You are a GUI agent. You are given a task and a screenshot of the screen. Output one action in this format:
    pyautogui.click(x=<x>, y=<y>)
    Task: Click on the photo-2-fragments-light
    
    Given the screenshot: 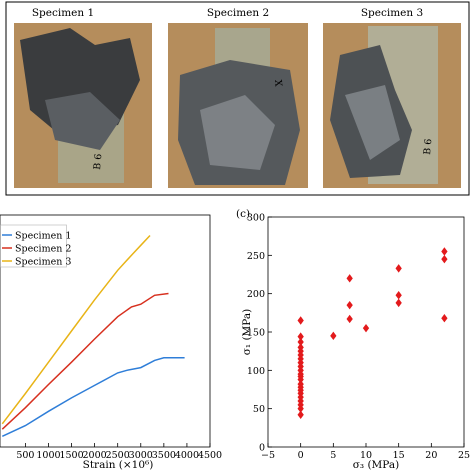 What is the action you would take?
    pyautogui.click(x=237, y=132)
    